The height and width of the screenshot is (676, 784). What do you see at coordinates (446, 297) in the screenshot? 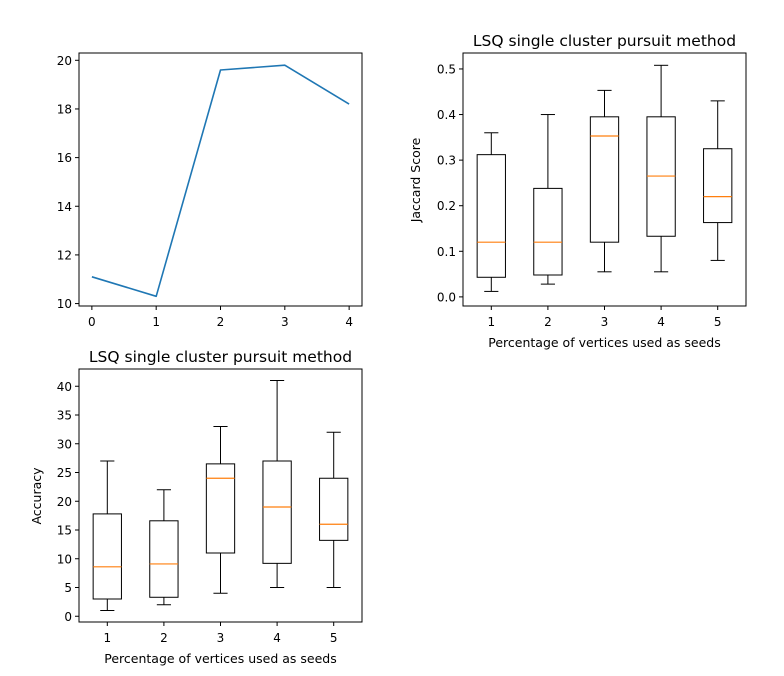
I see `y-tick-label: 0.0` at bounding box center [446, 297].